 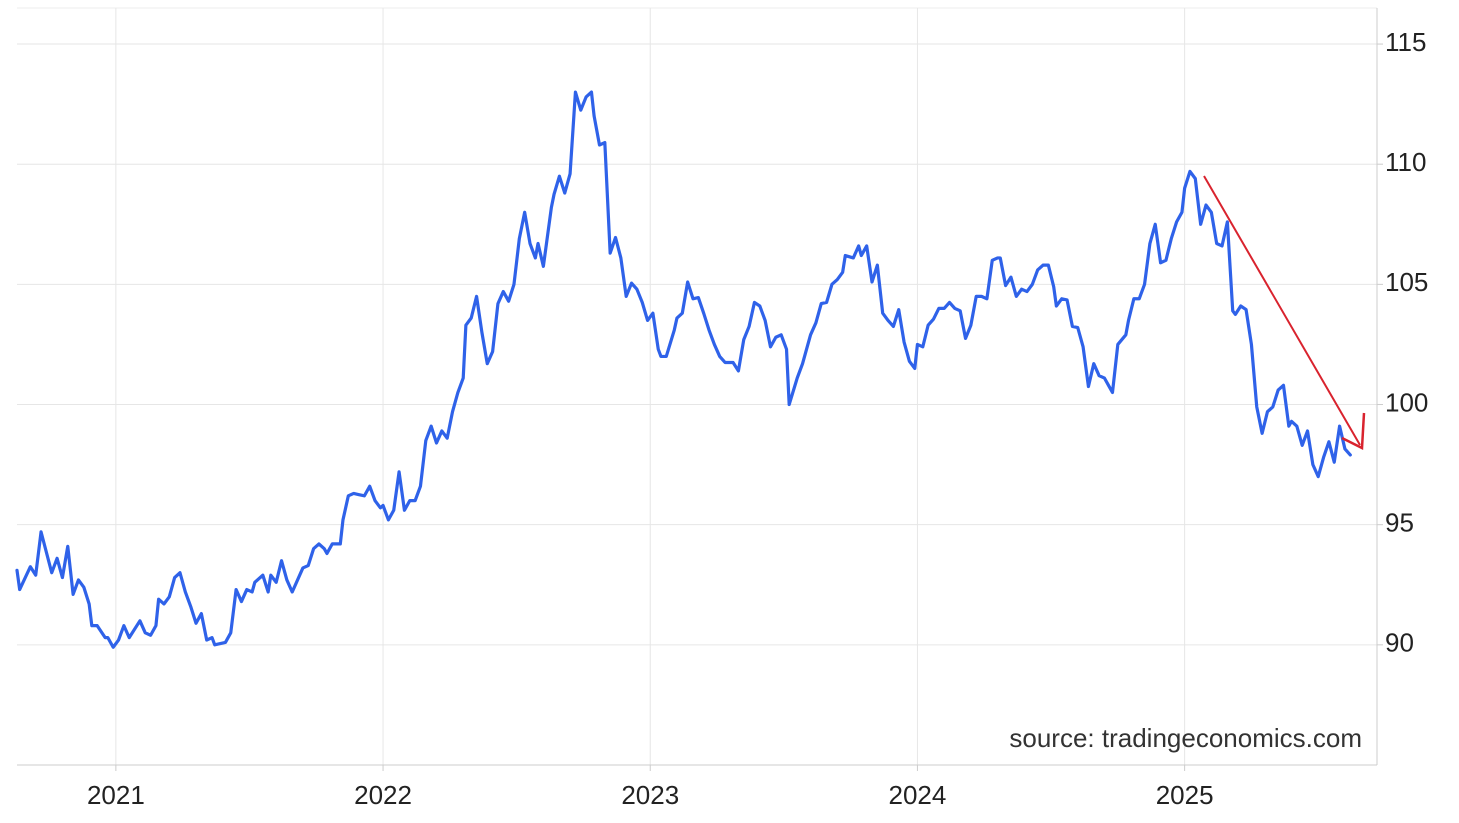 What do you see at coordinates (1399, 643) in the screenshot?
I see `y-tick-label: 90` at bounding box center [1399, 643].